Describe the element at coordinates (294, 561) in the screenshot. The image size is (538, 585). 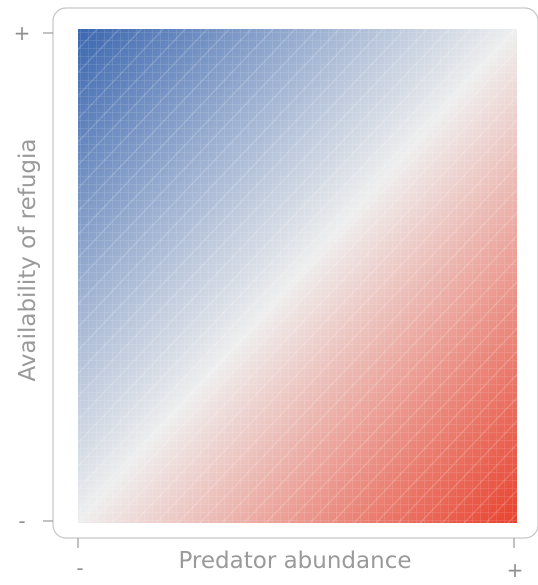
I see `x-axis-label: Predator abundance` at that location.